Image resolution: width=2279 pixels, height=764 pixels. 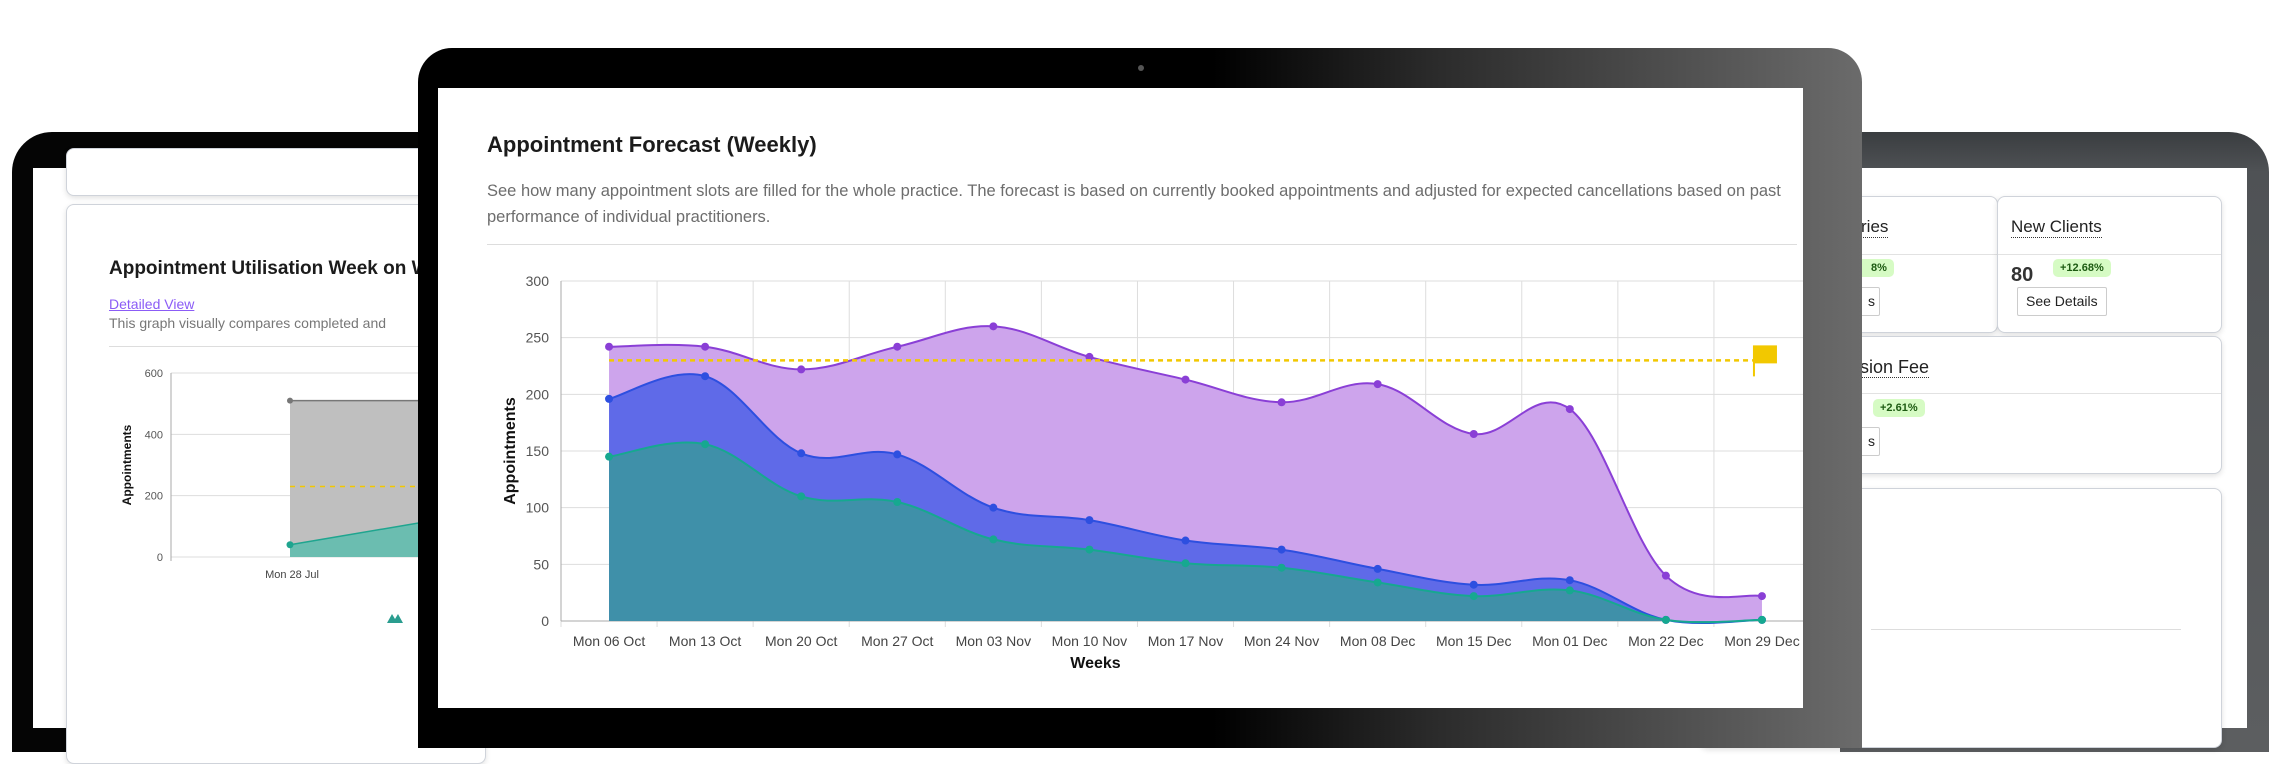 What do you see at coordinates (1141, 68) in the screenshot?
I see `camera-icon` at bounding box center [1141, 68].